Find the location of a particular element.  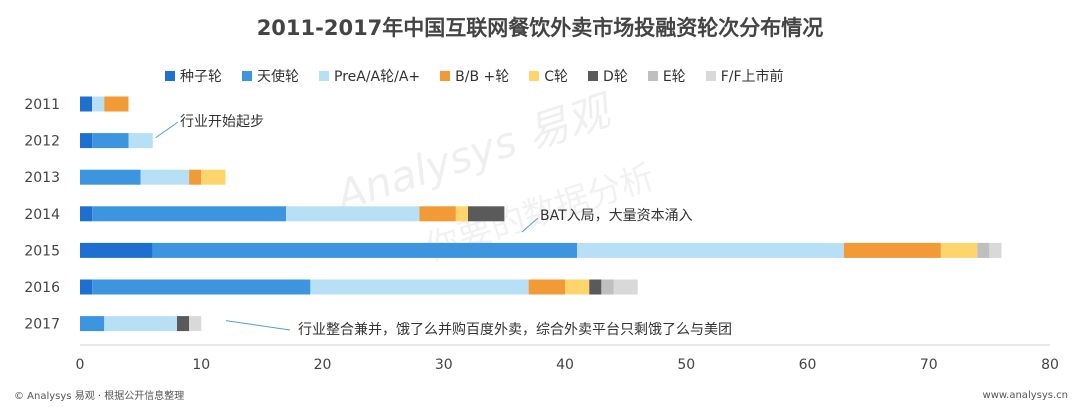

x-tick-label: 40 is located at coordinates (565, 365).